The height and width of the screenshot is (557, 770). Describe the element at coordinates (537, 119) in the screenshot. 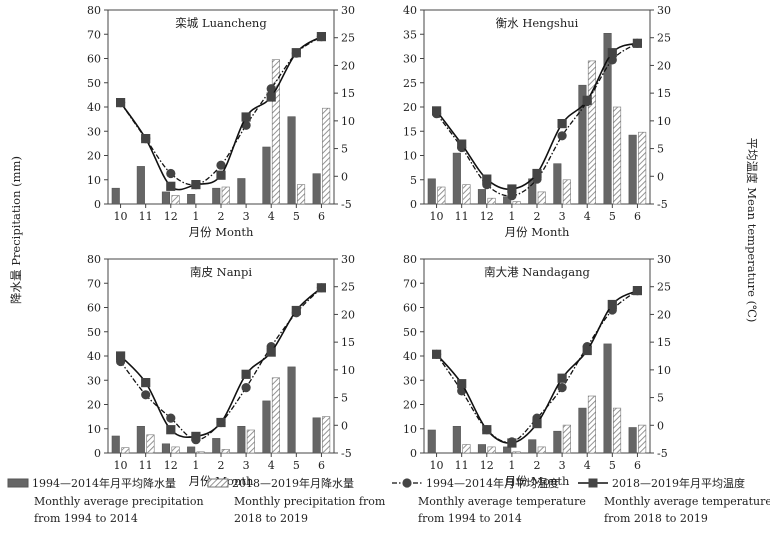

I see `temp-hist-line` at that location.